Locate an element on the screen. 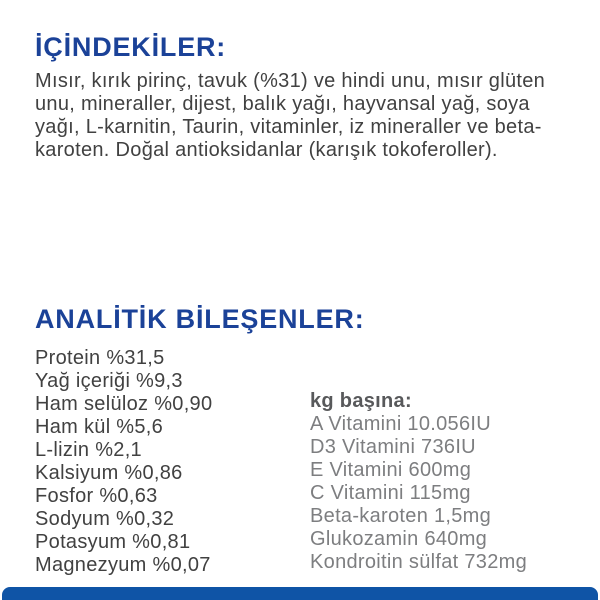 This screenshot has width=600, height=600. component-row: Yağ içeriği %9,3 is located at coordinates (109, 381).